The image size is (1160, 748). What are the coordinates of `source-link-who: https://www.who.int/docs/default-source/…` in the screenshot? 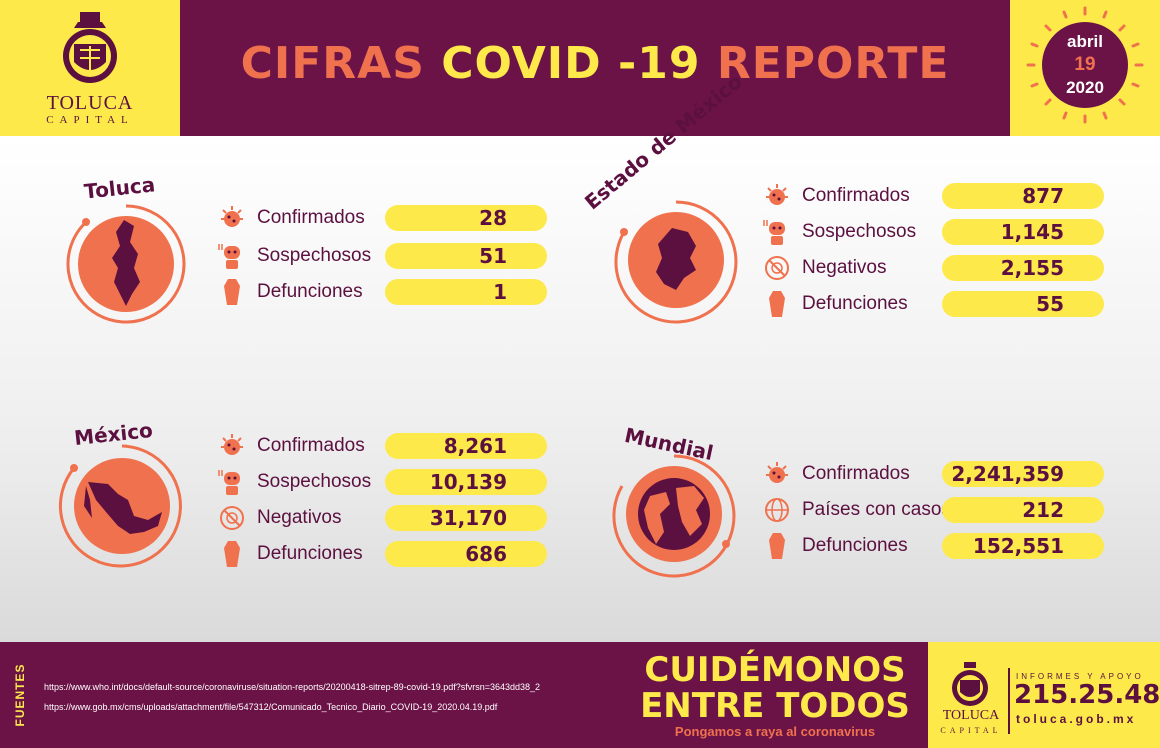 It's located at (292, 687).